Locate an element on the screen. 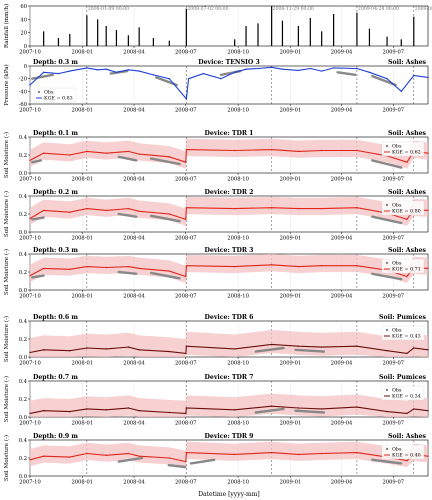  event-date-label: 2009-04-28 00:00 is located at coordinates (378, 9).